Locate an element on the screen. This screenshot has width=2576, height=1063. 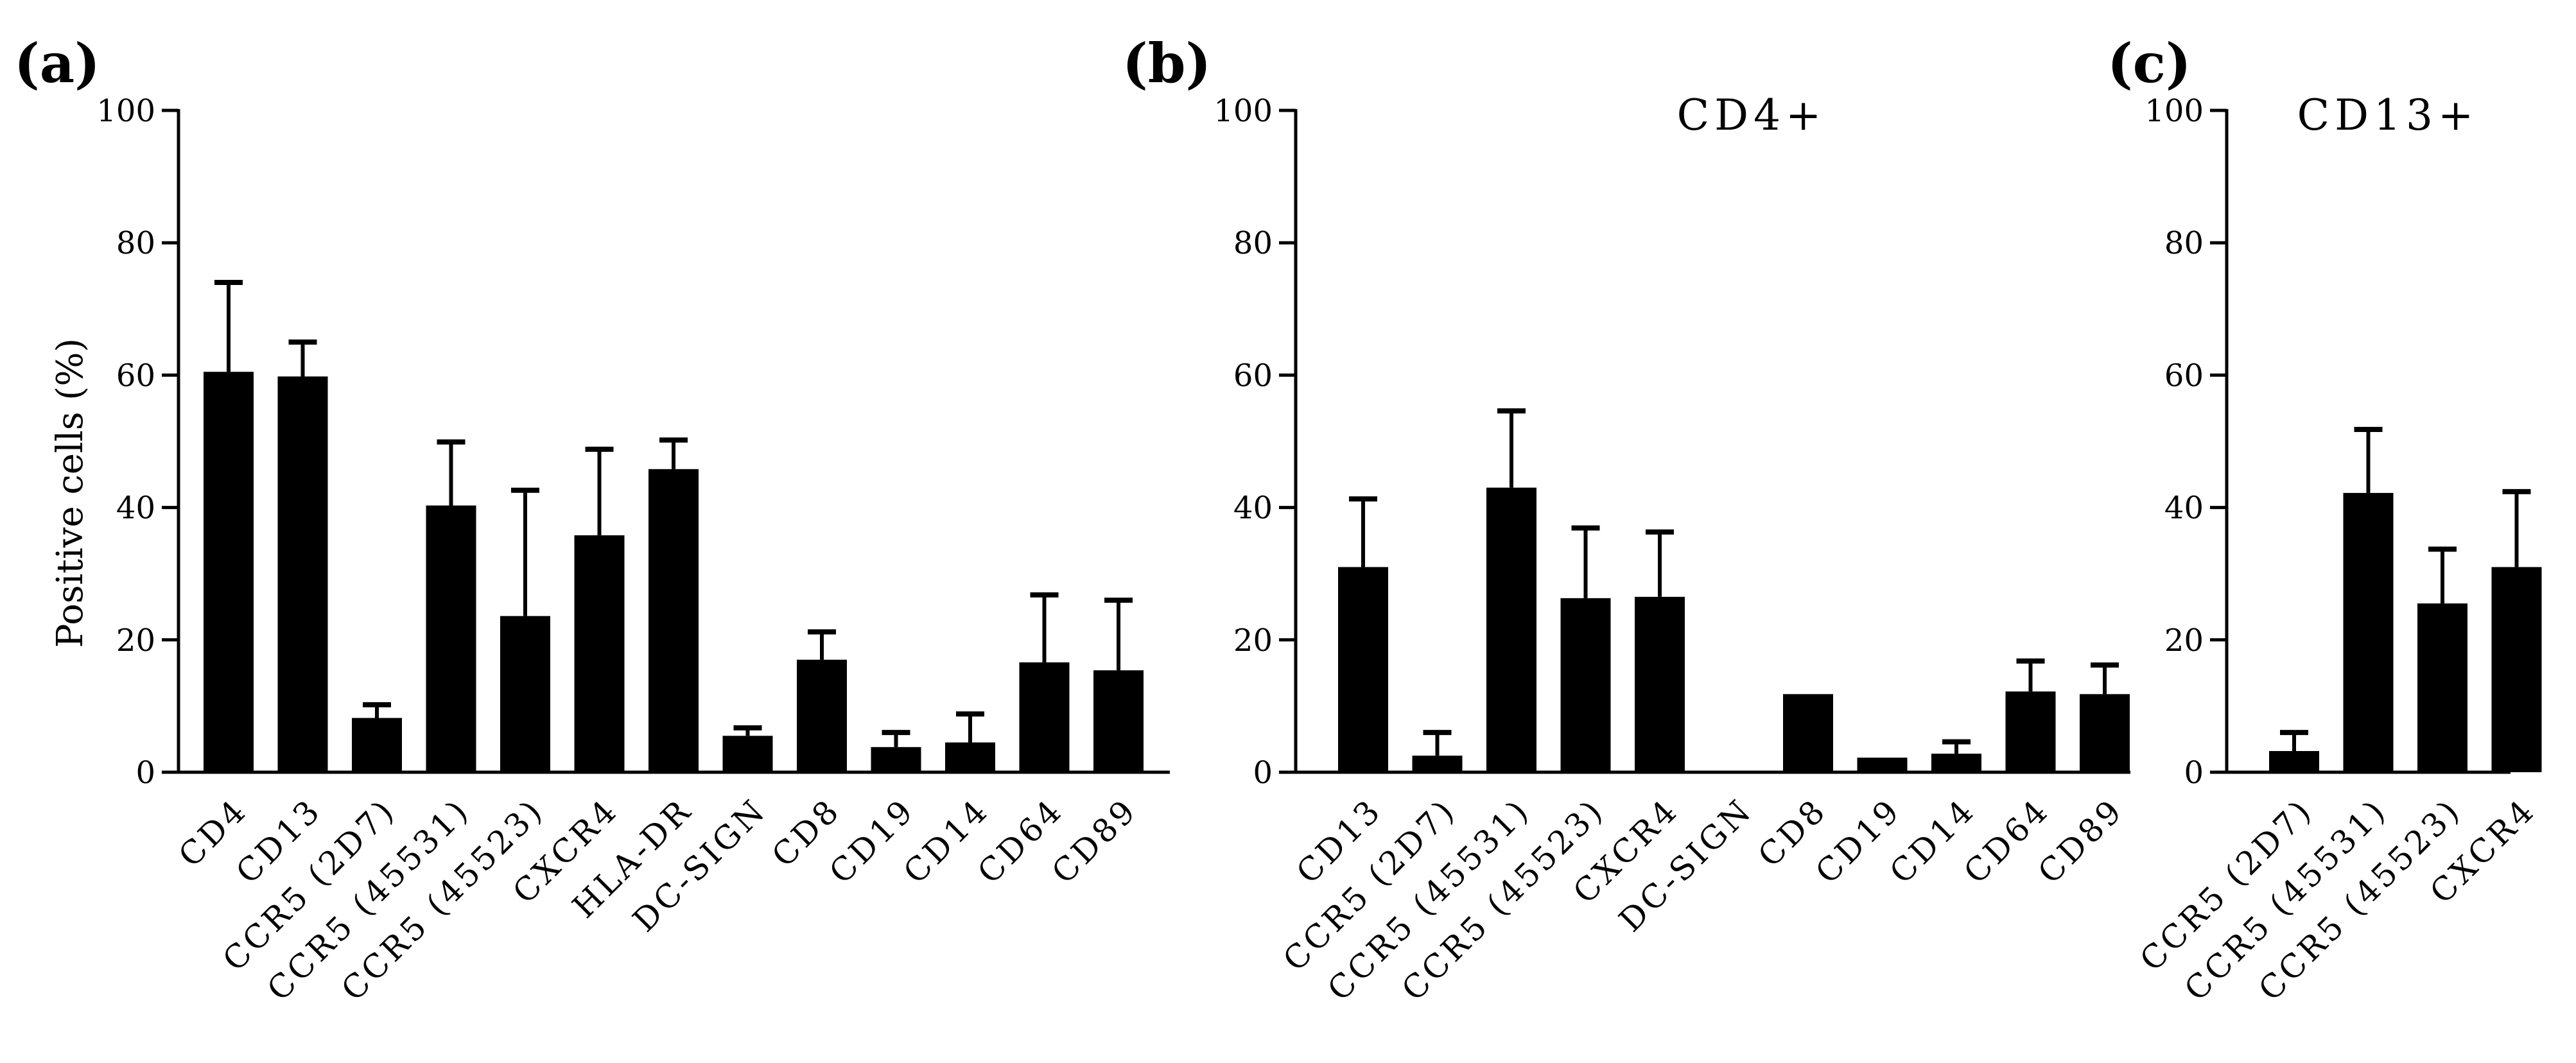
panel-title: CD4+ is located at coordinates (1752, 115).